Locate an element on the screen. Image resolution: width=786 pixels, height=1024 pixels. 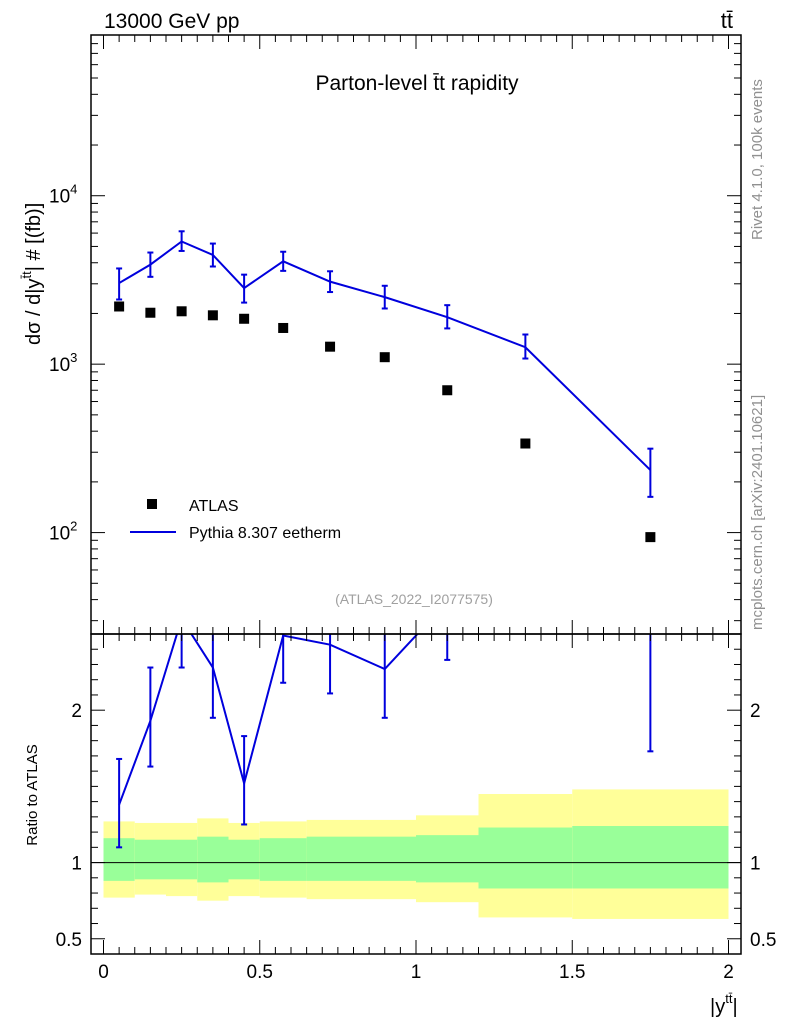
main-y-axis-label-sup: t̄t is located at coordinates (26, 275).